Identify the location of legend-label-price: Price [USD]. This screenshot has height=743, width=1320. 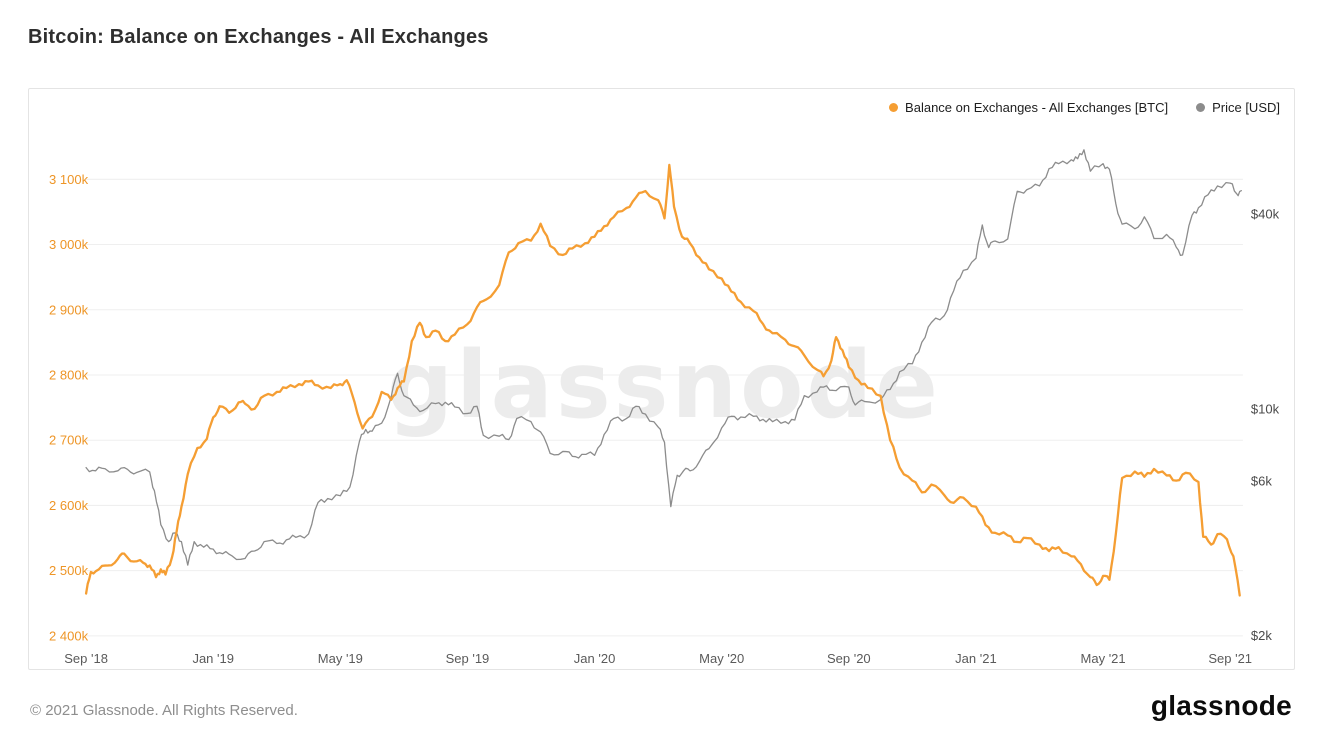
(1246, 107).